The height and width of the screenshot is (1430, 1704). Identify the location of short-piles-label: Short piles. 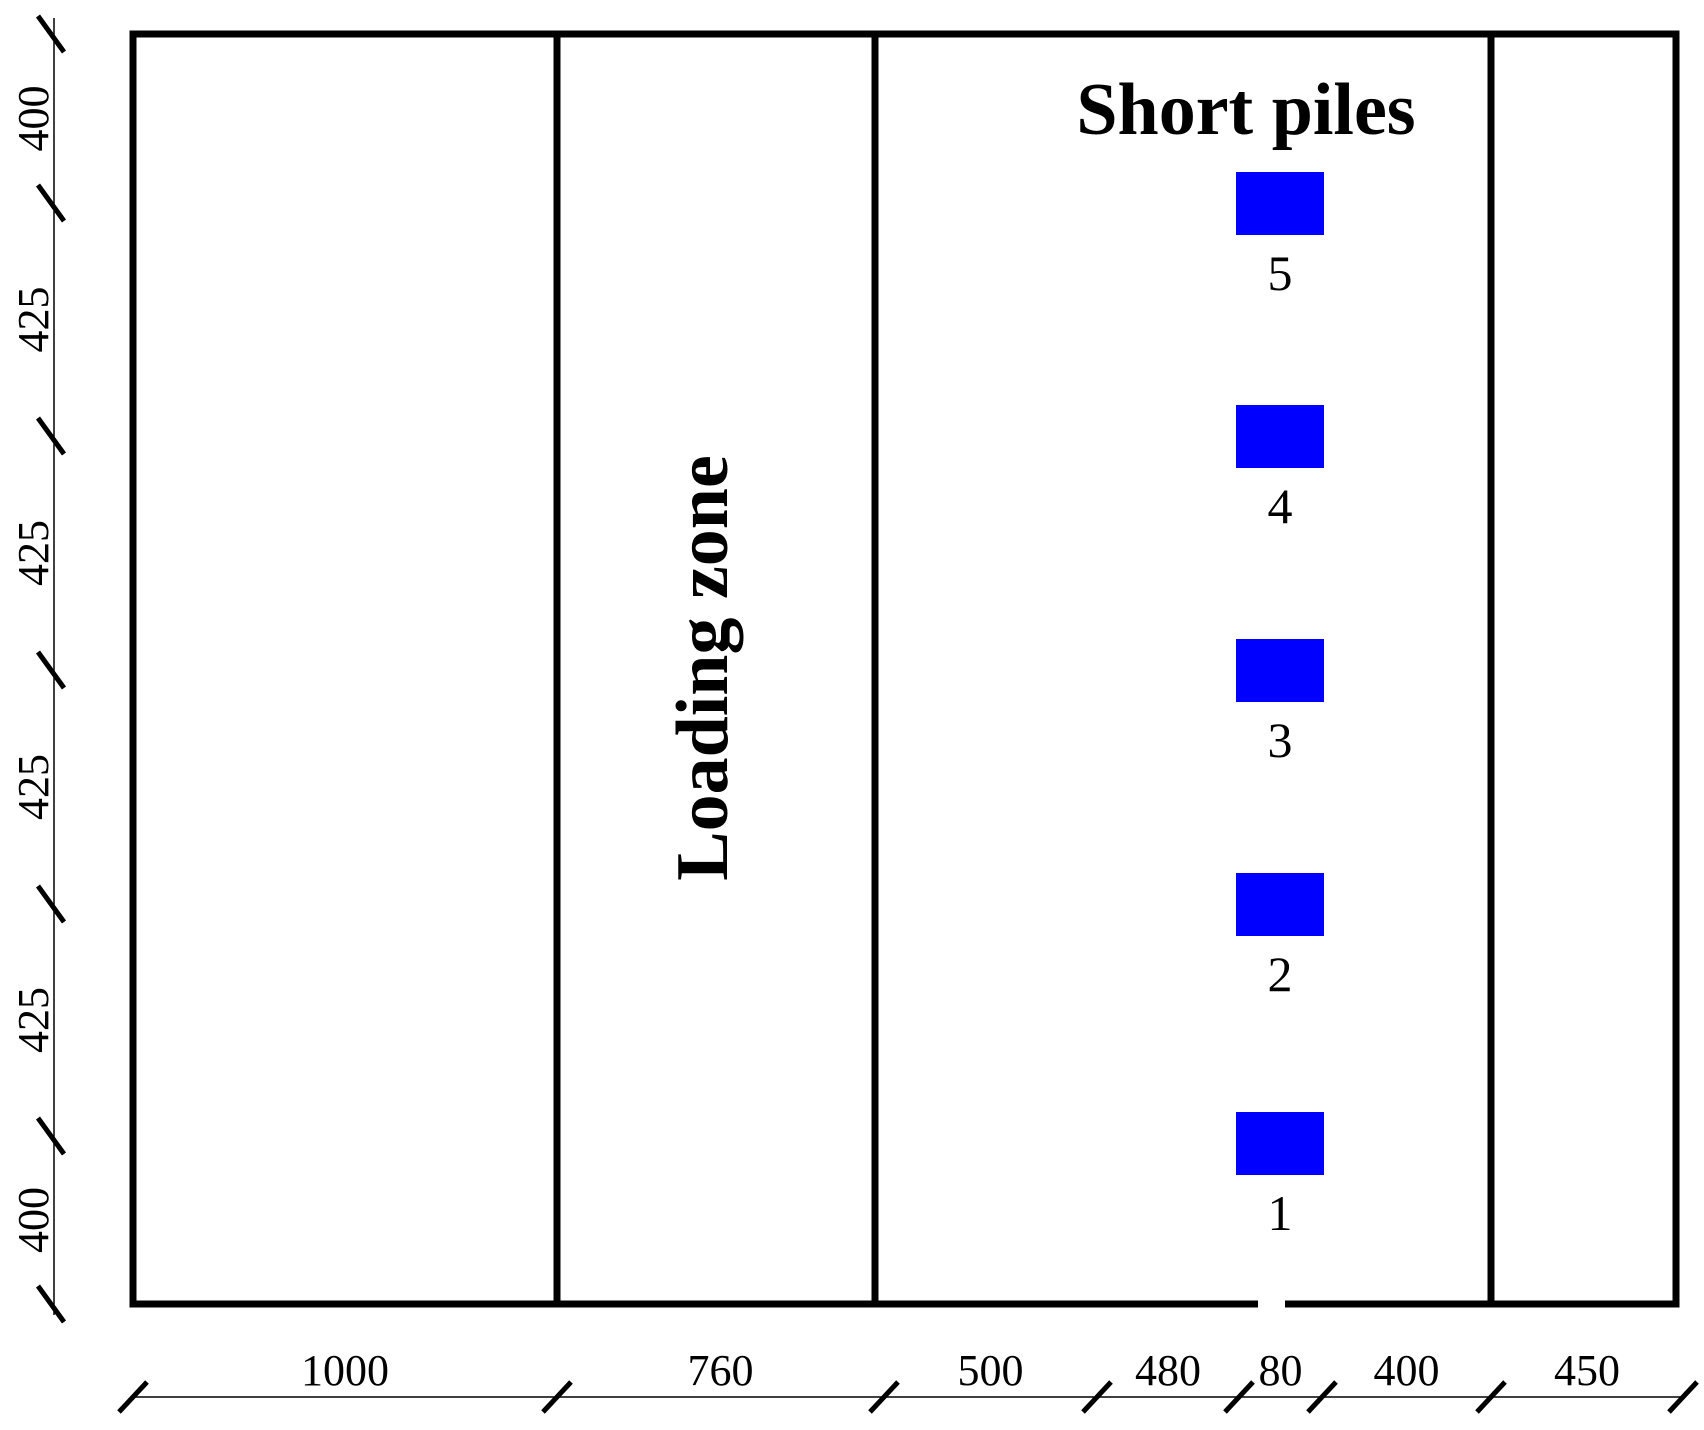
(1245, 110).